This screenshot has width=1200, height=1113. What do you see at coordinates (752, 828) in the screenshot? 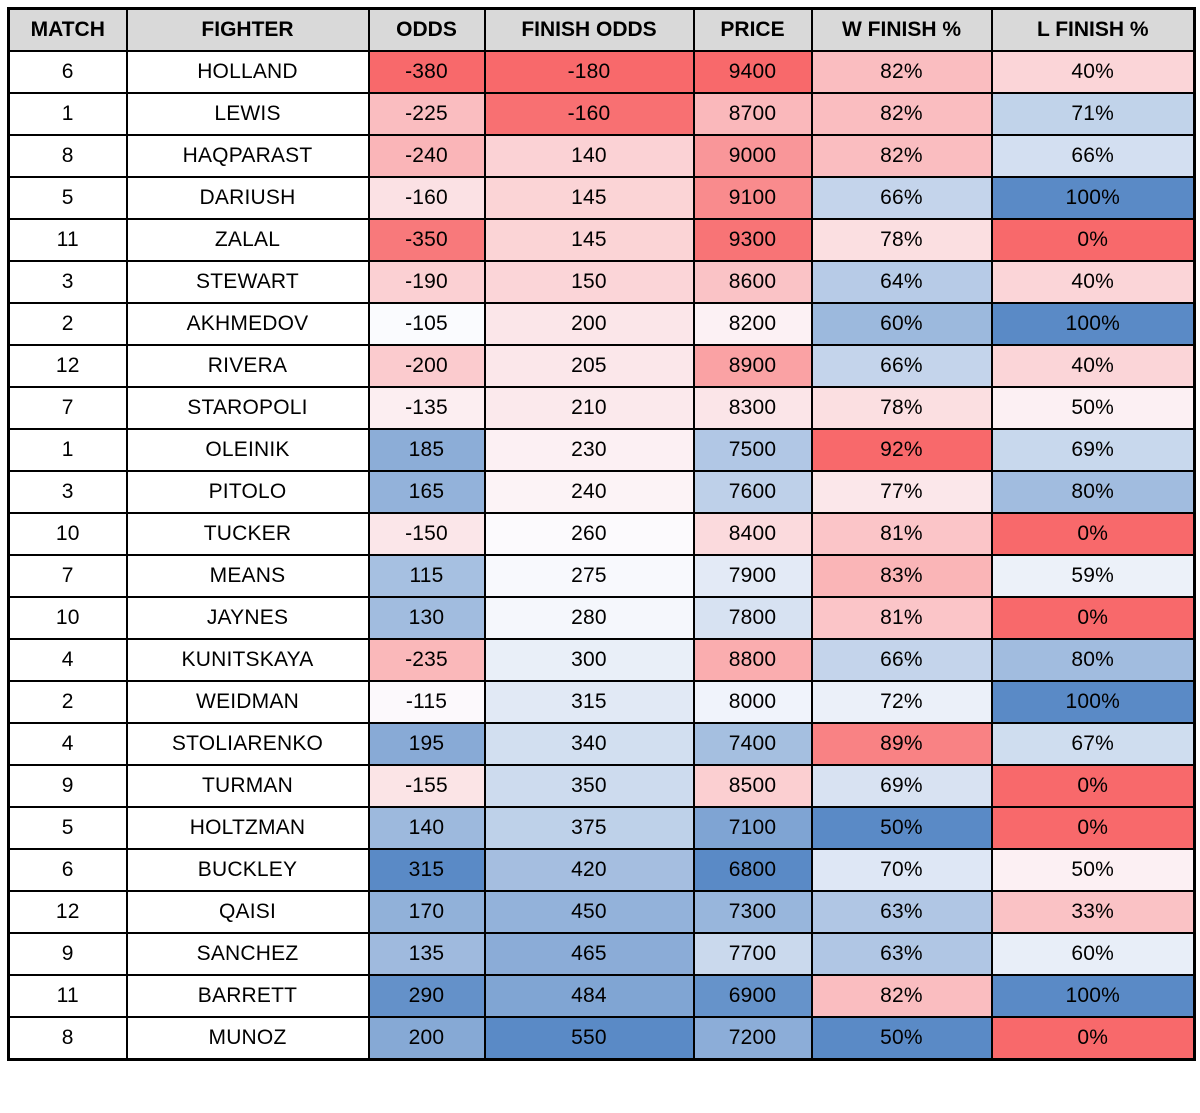
I see `cell-price: 7100` at bounding box center [752, 828].